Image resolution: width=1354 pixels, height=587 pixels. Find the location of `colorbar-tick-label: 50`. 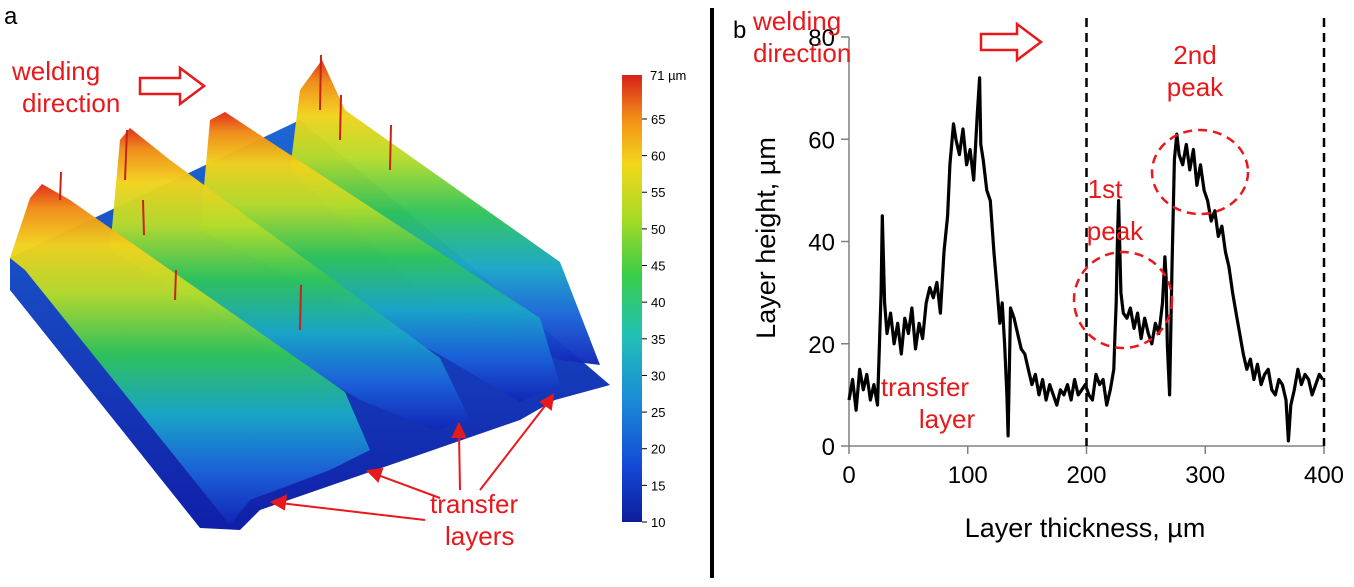

colorbar-tick-label: 50 is located at coordinates (658, 229).